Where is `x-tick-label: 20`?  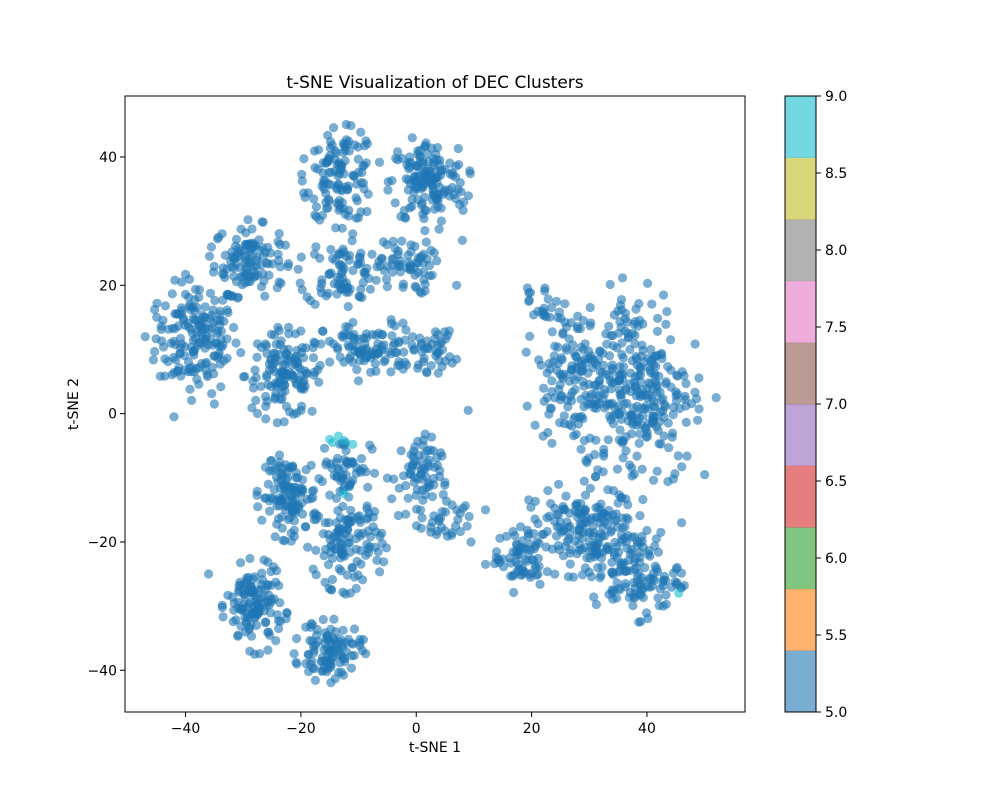
x-tick-label: 20 is located at coordinates (532, 729).